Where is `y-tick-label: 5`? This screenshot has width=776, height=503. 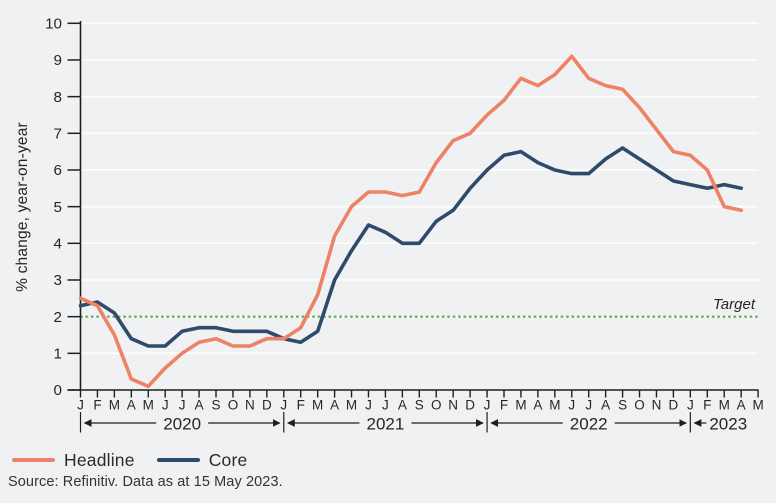 y-tick-label: 5 is located at coordinates (58, 207).